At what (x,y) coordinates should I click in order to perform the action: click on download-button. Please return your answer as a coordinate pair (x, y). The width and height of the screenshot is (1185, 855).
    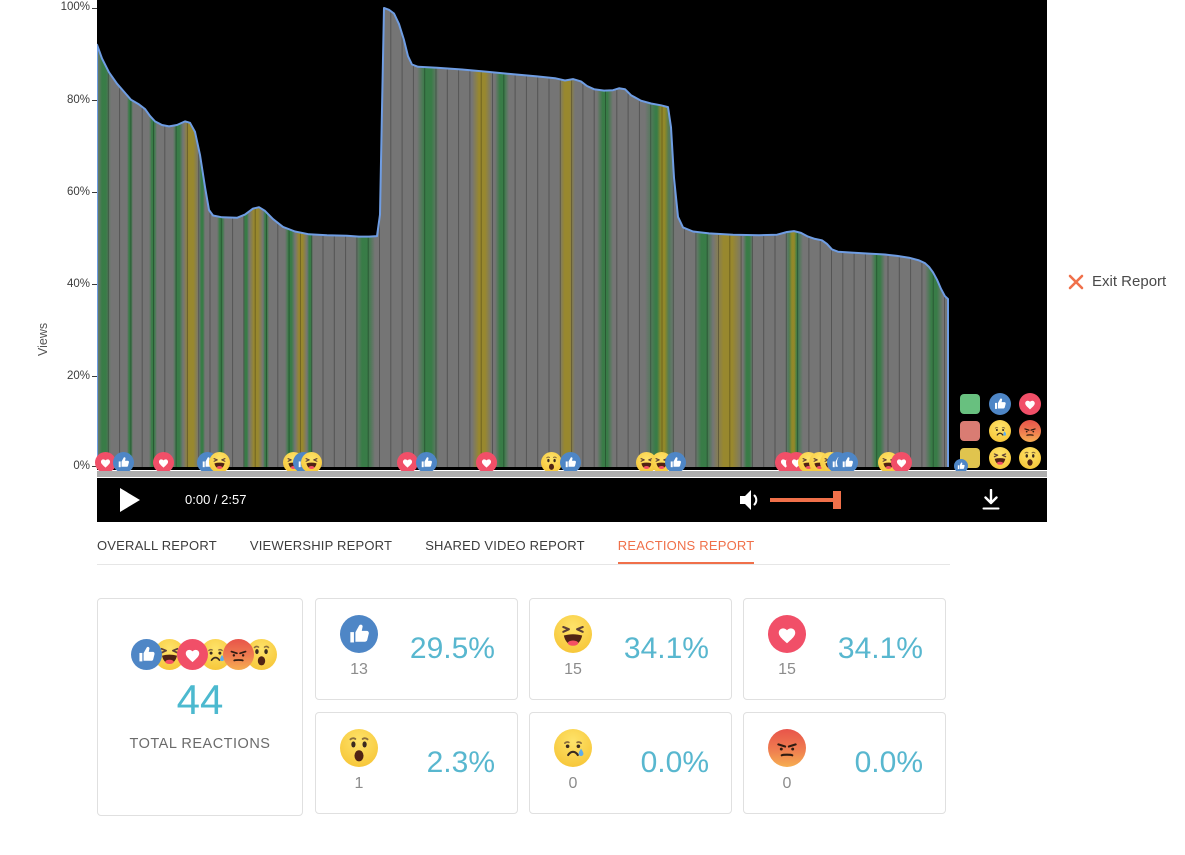
    Looking at the image, I should click on (991, 500).